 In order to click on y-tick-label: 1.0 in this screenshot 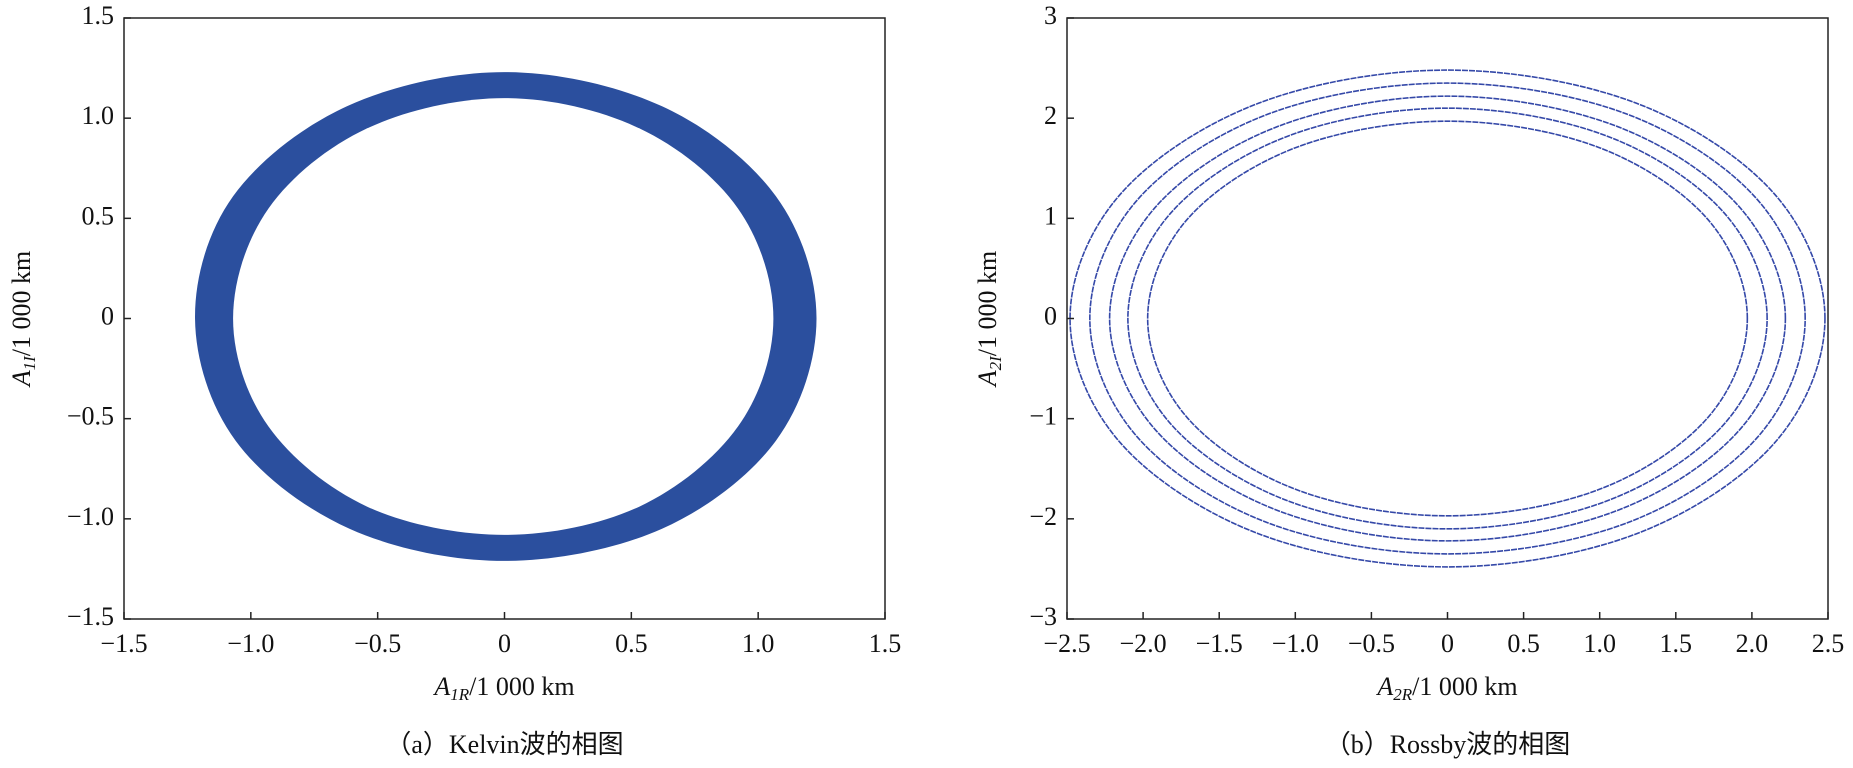, I will do `click(98, 115)`.